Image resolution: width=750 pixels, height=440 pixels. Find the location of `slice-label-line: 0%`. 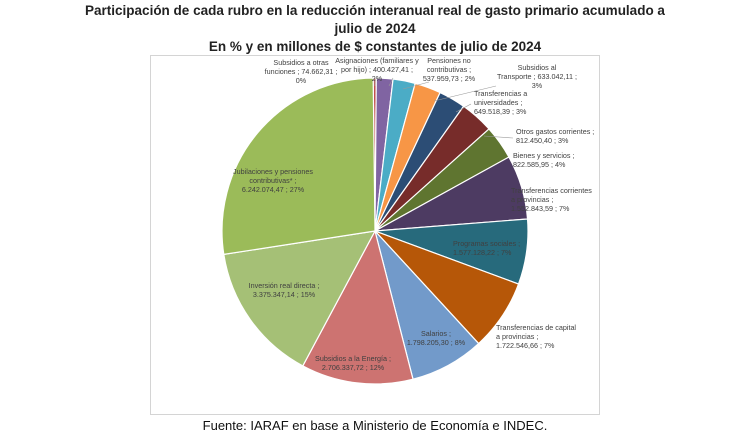

slice-label-line: 0% is located at coordinates (301, 80).